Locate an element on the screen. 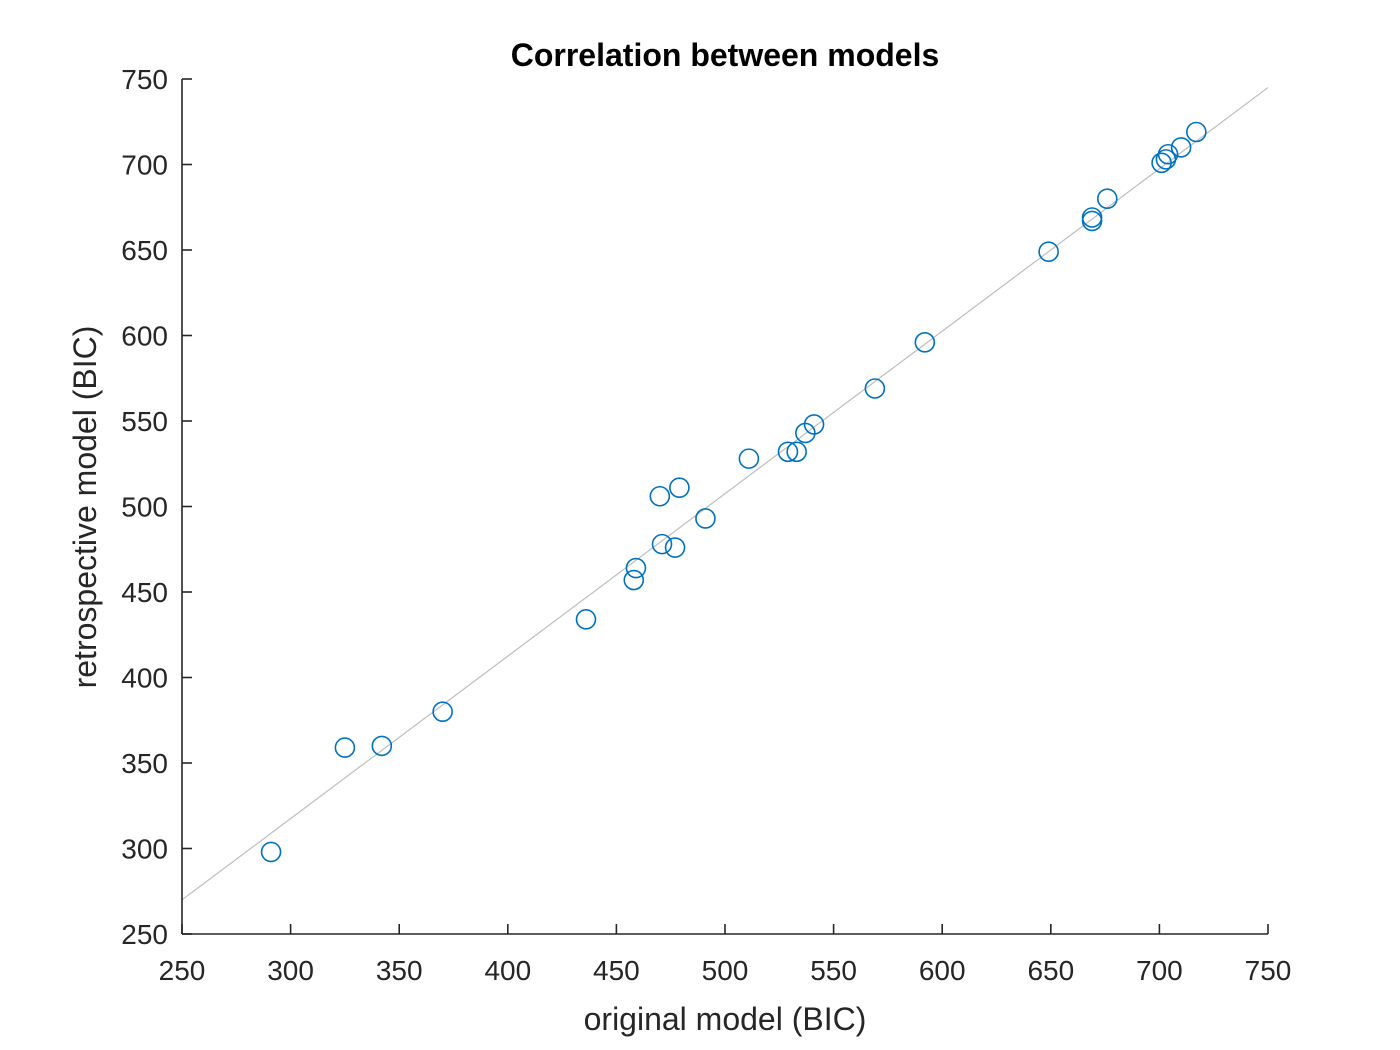 This screenshot has width=1400, height=1050. x-axis-ticks: 250 300 350 400 450 500 550 600 650 700 750 is located at coordinates (725, 955).